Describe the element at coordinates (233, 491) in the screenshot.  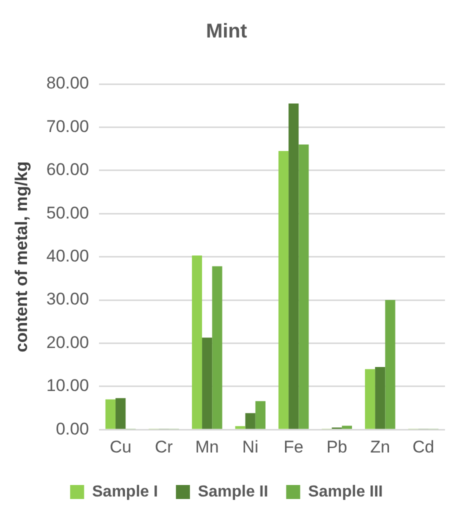
I see `legend-label: Sample II` at that location.